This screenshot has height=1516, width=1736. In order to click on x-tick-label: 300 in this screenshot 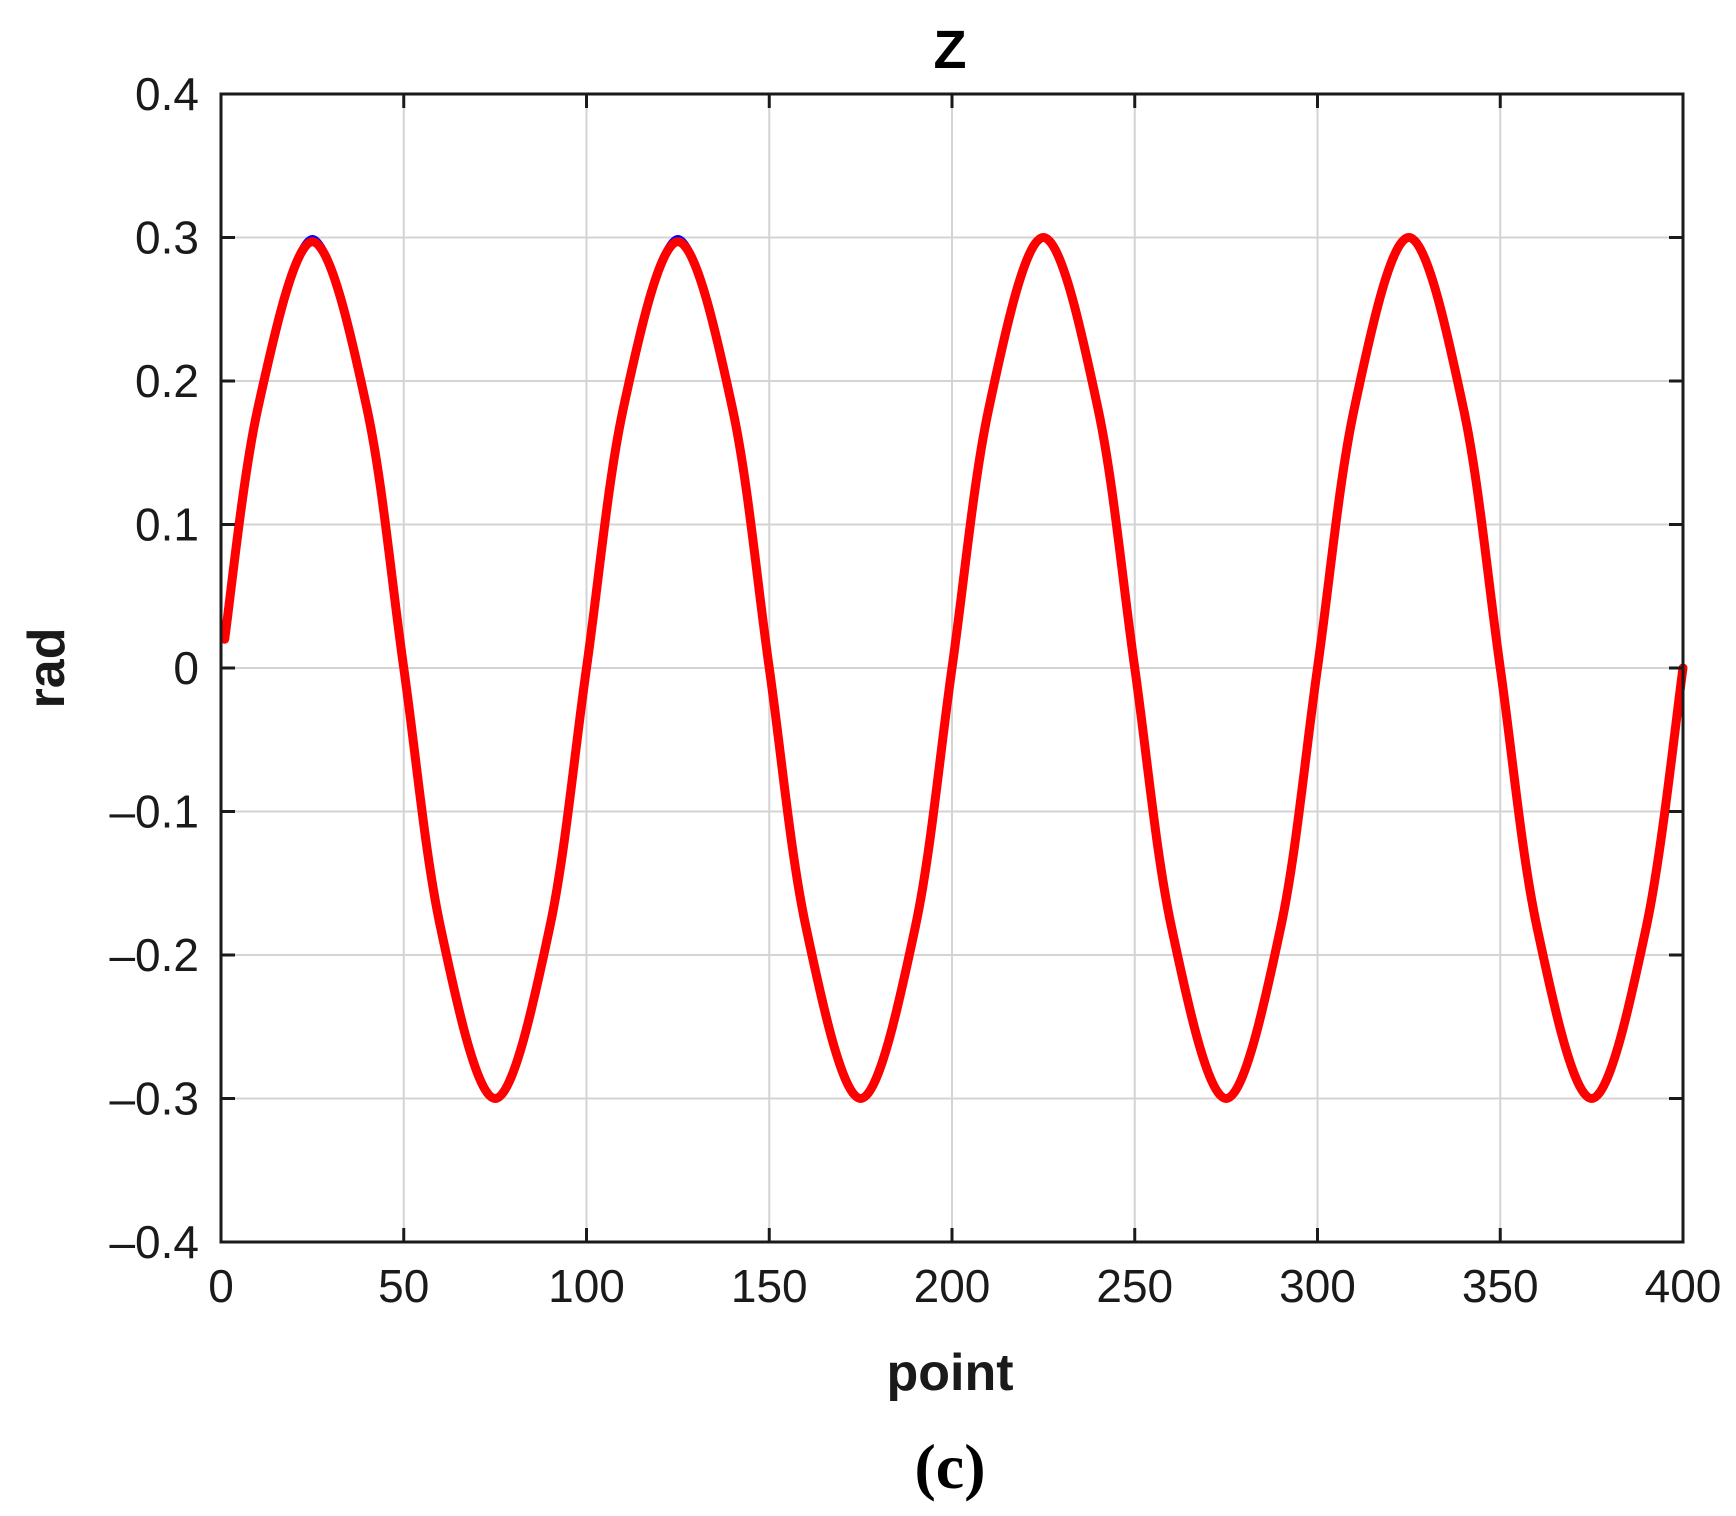, I will do `click(1317, 1286)`.